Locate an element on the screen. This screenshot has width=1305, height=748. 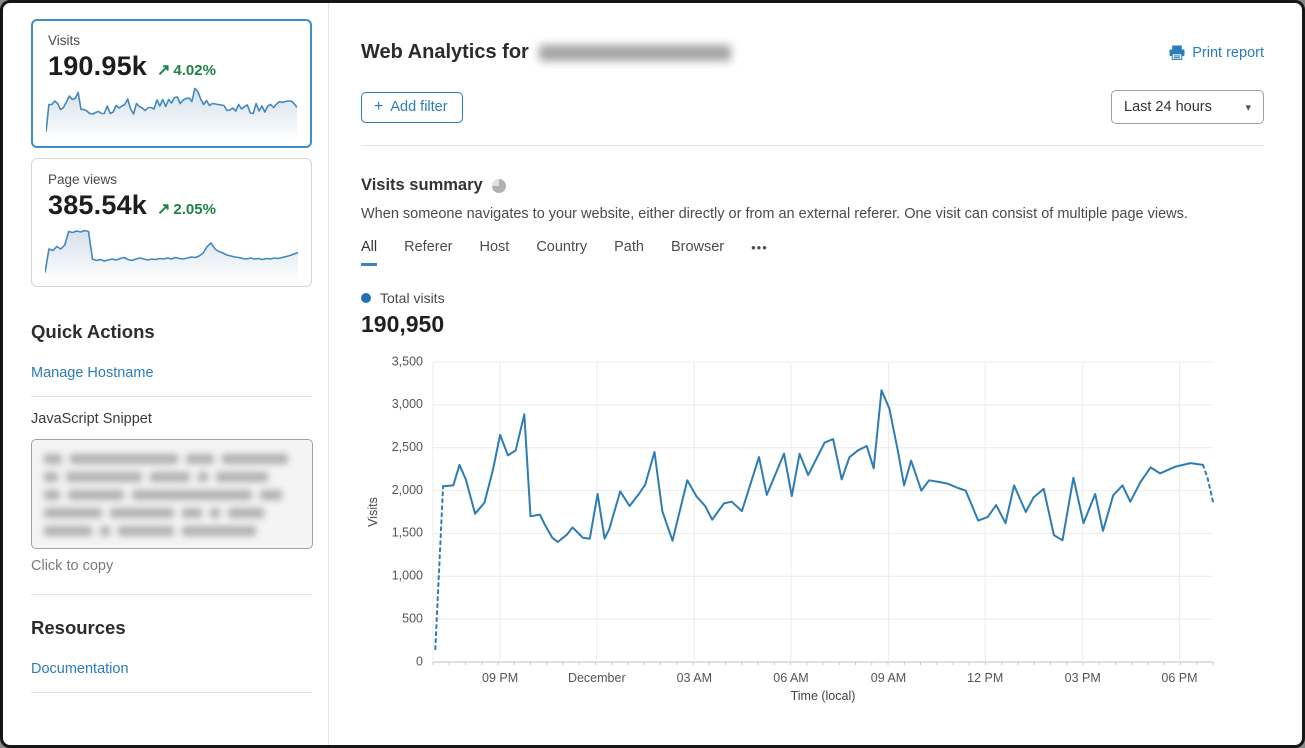
pageviews-card-value: 385.54k is located at coordinates (97, 205).